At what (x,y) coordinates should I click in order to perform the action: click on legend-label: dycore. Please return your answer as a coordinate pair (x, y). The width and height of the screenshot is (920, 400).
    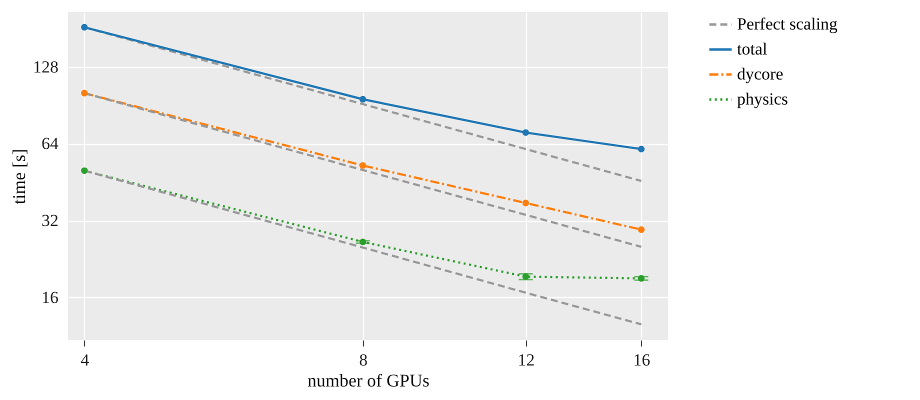
    Looking at the image, I should click on (760, 74).